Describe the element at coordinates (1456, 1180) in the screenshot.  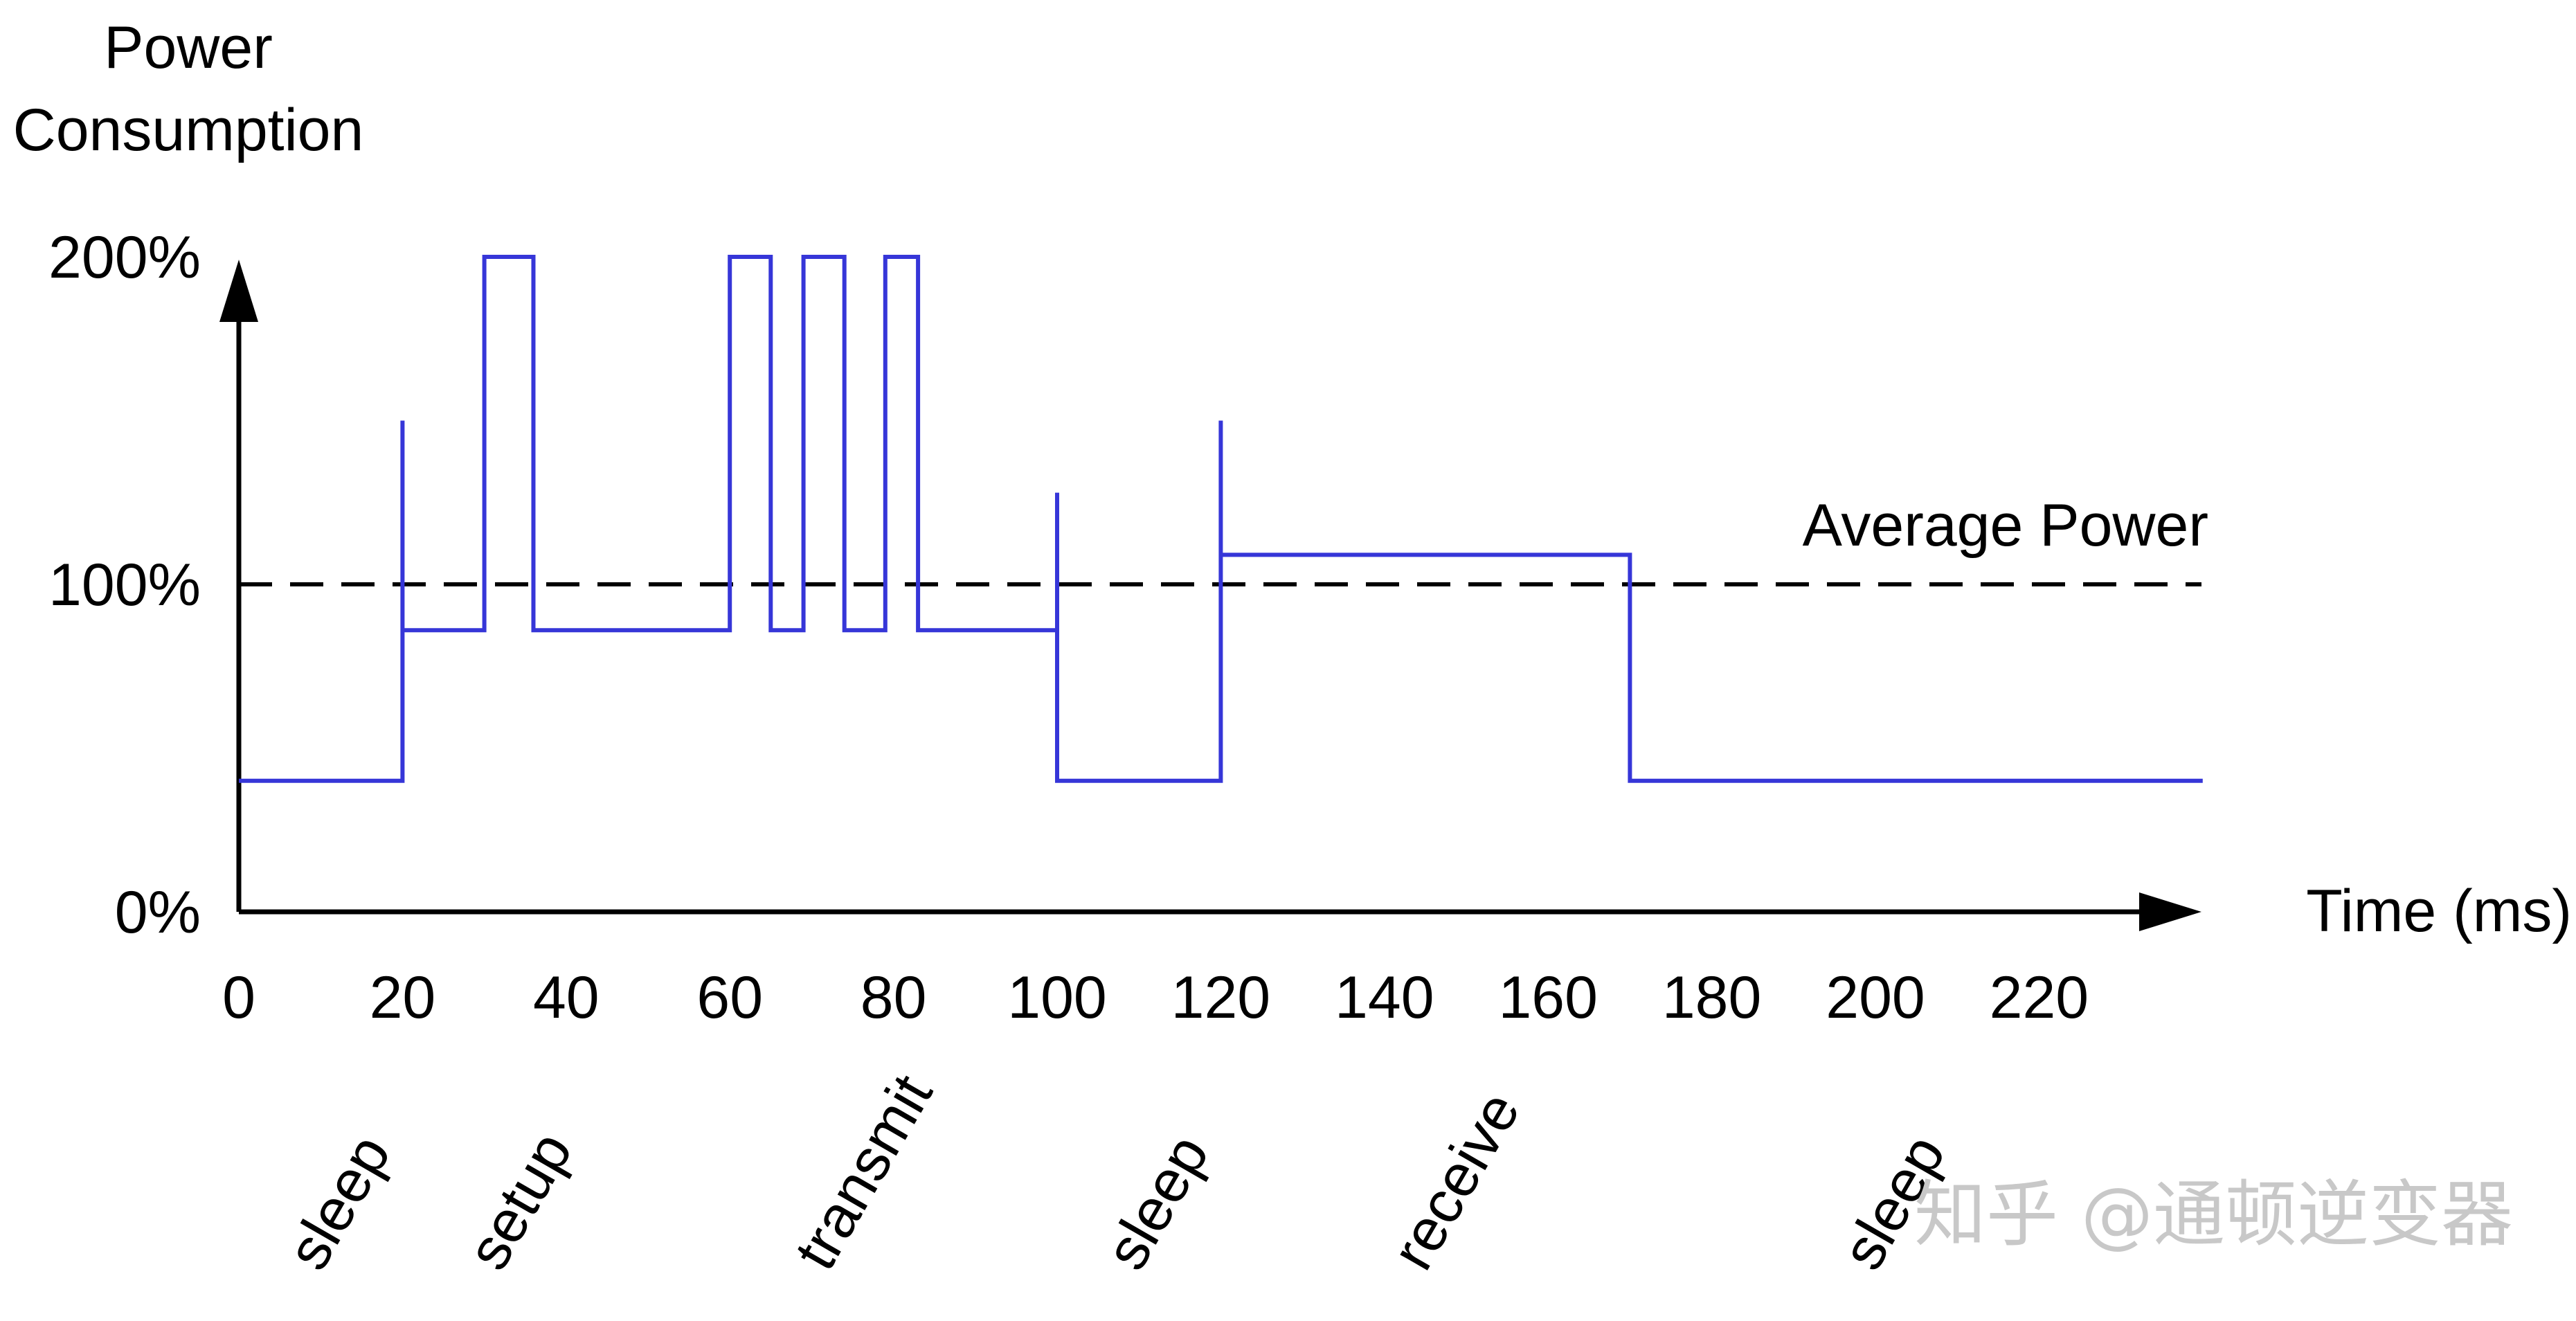
I see `phase-label-receive: receive` at that location.